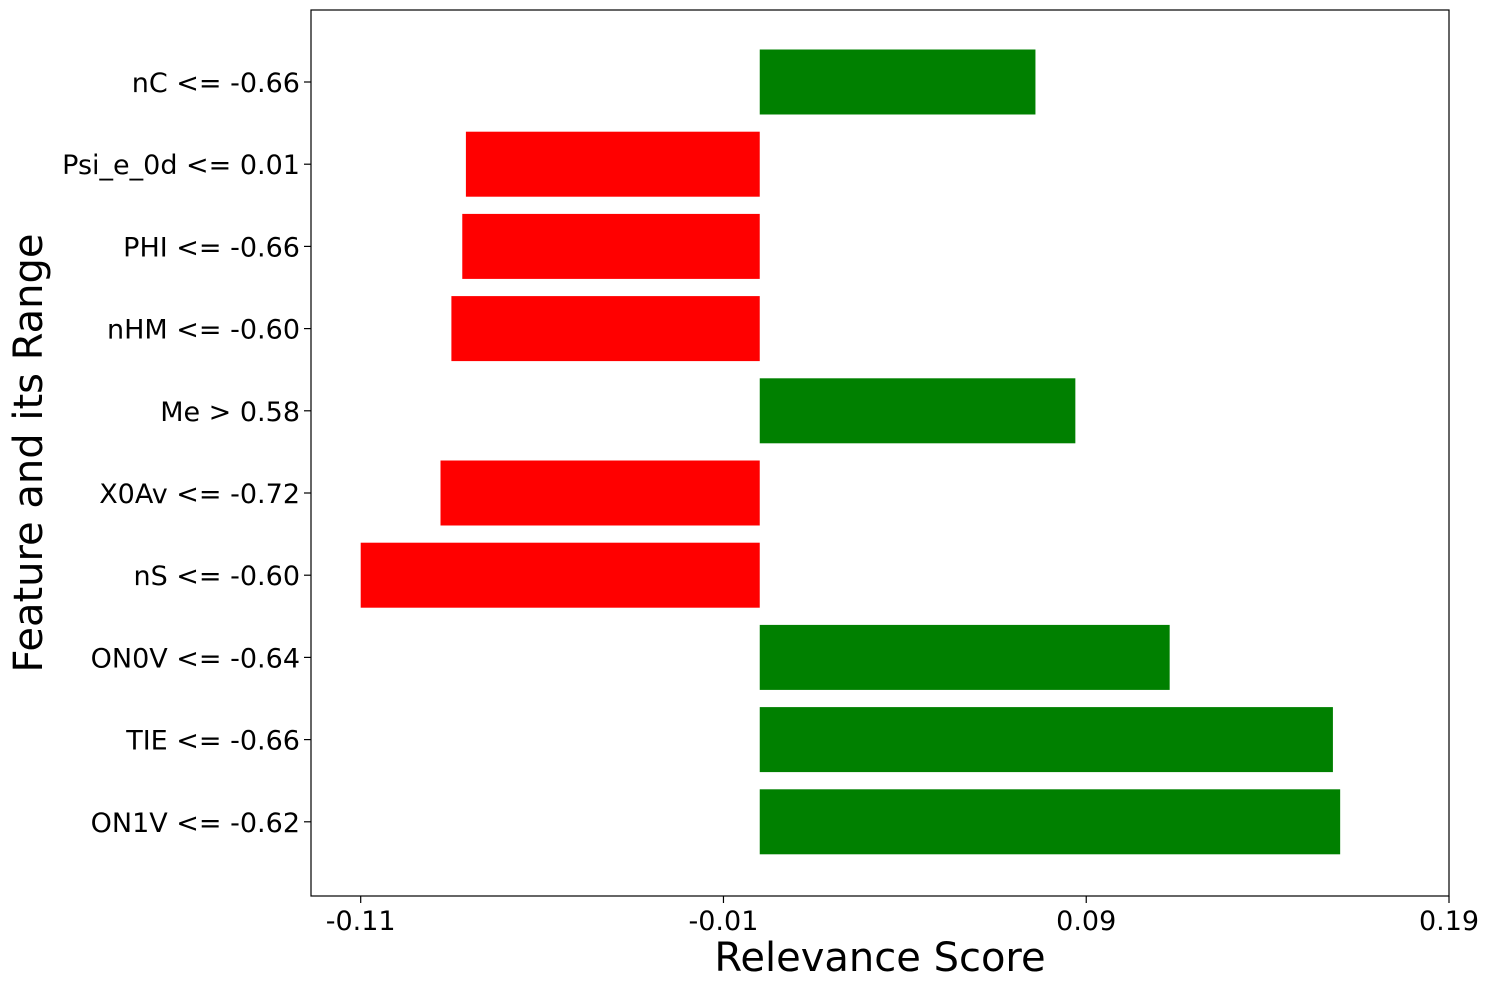 Image resolution: width=1490 pixels, height=993 pixels. I want to click on y-tick-label: ON0V <= -0.64, so click(195, 658).